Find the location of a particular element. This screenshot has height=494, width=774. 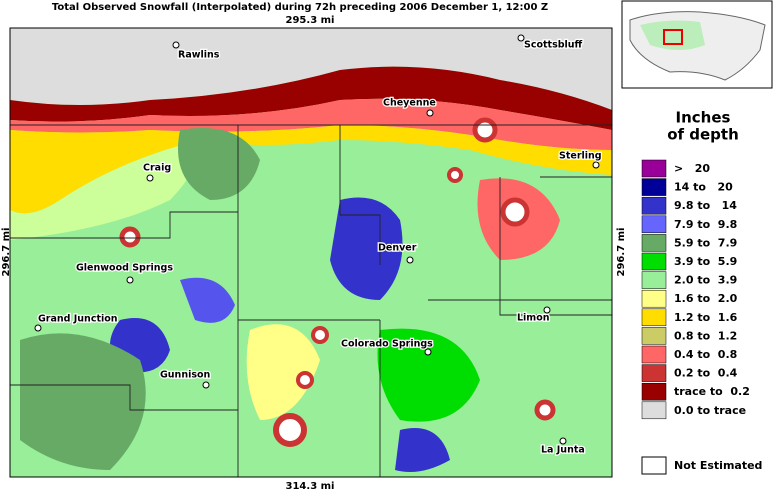

city-label: Denver is located at coordinates (397, 248).